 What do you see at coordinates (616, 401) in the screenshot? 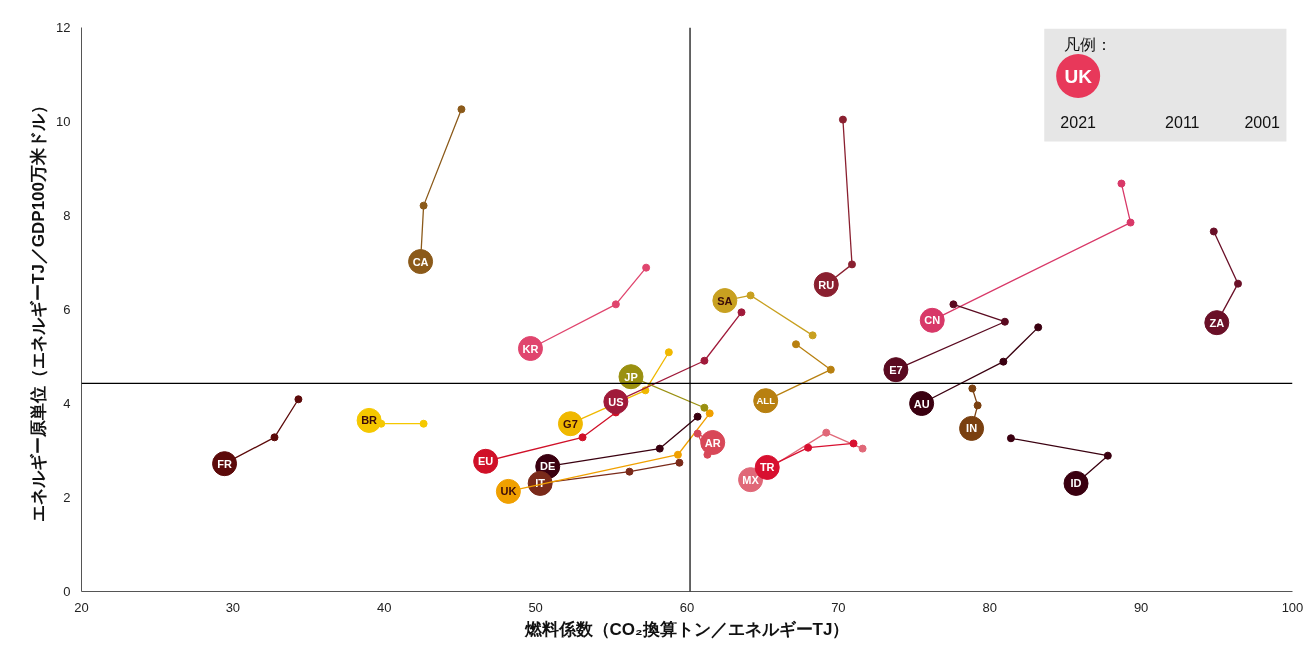
I see `series-label: US` at bounding box center [616, 401].